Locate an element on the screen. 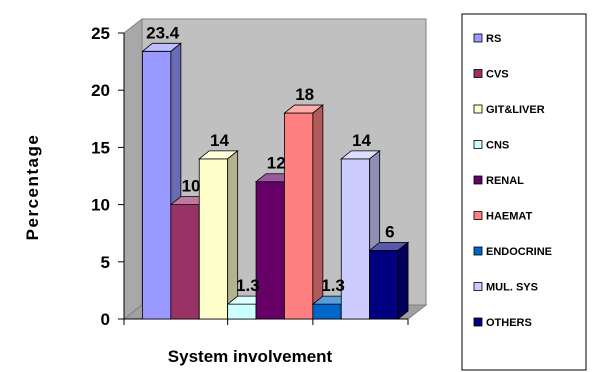  legend-label: OTHERS is located at coordinates (509, 323).